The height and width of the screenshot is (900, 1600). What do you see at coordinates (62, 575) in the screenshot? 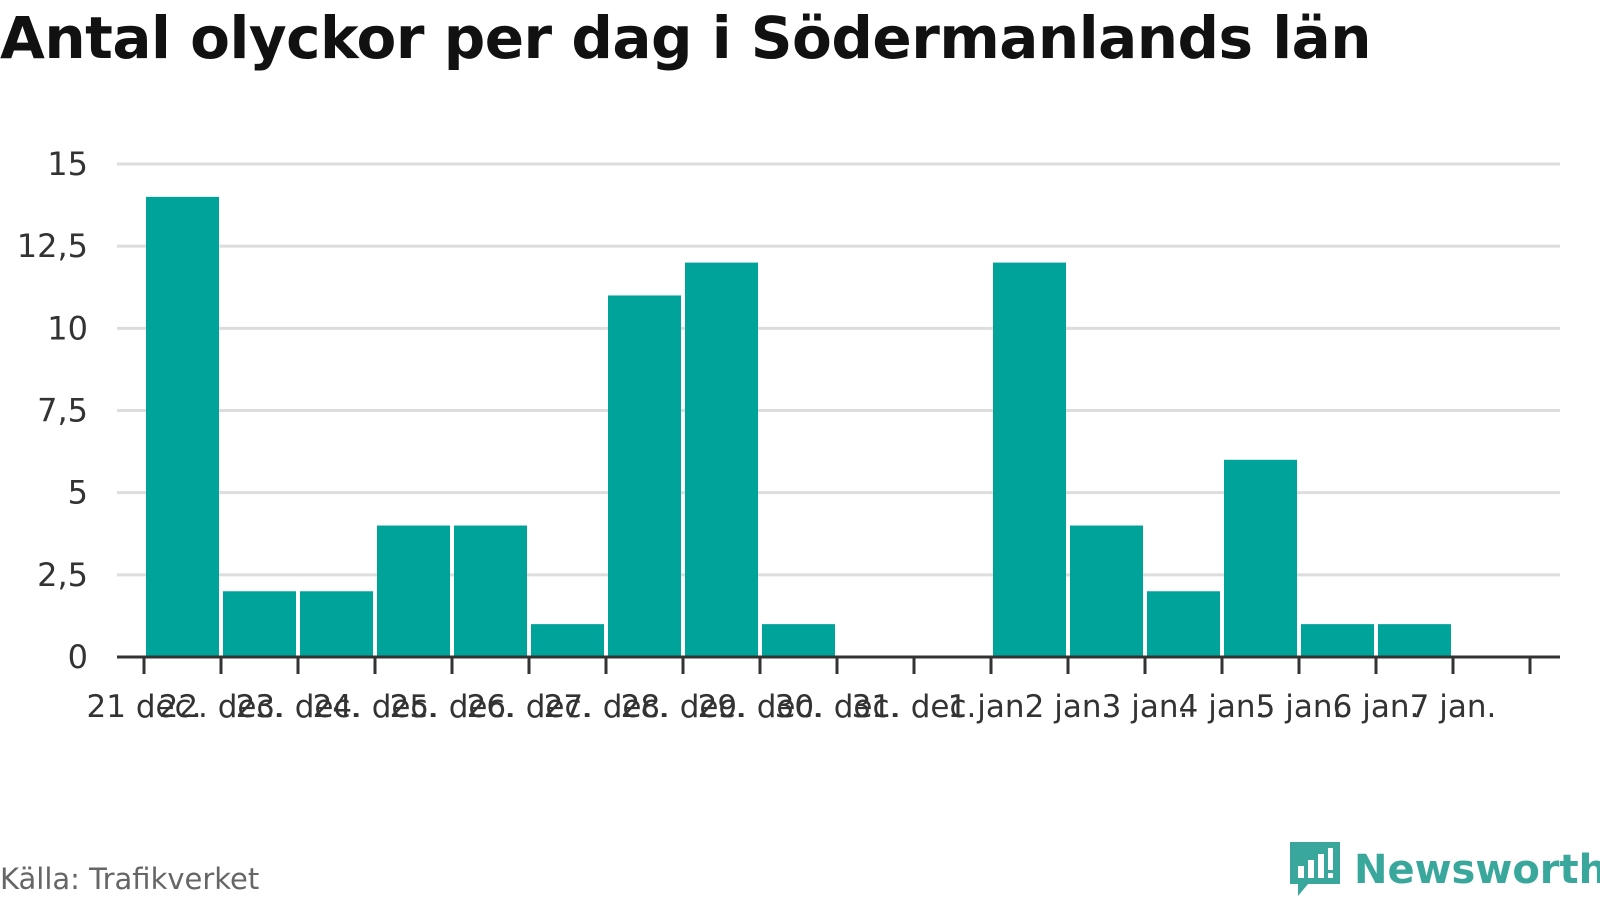
I see `y-tick-label: 2,5` at bounding box center [62, 575].